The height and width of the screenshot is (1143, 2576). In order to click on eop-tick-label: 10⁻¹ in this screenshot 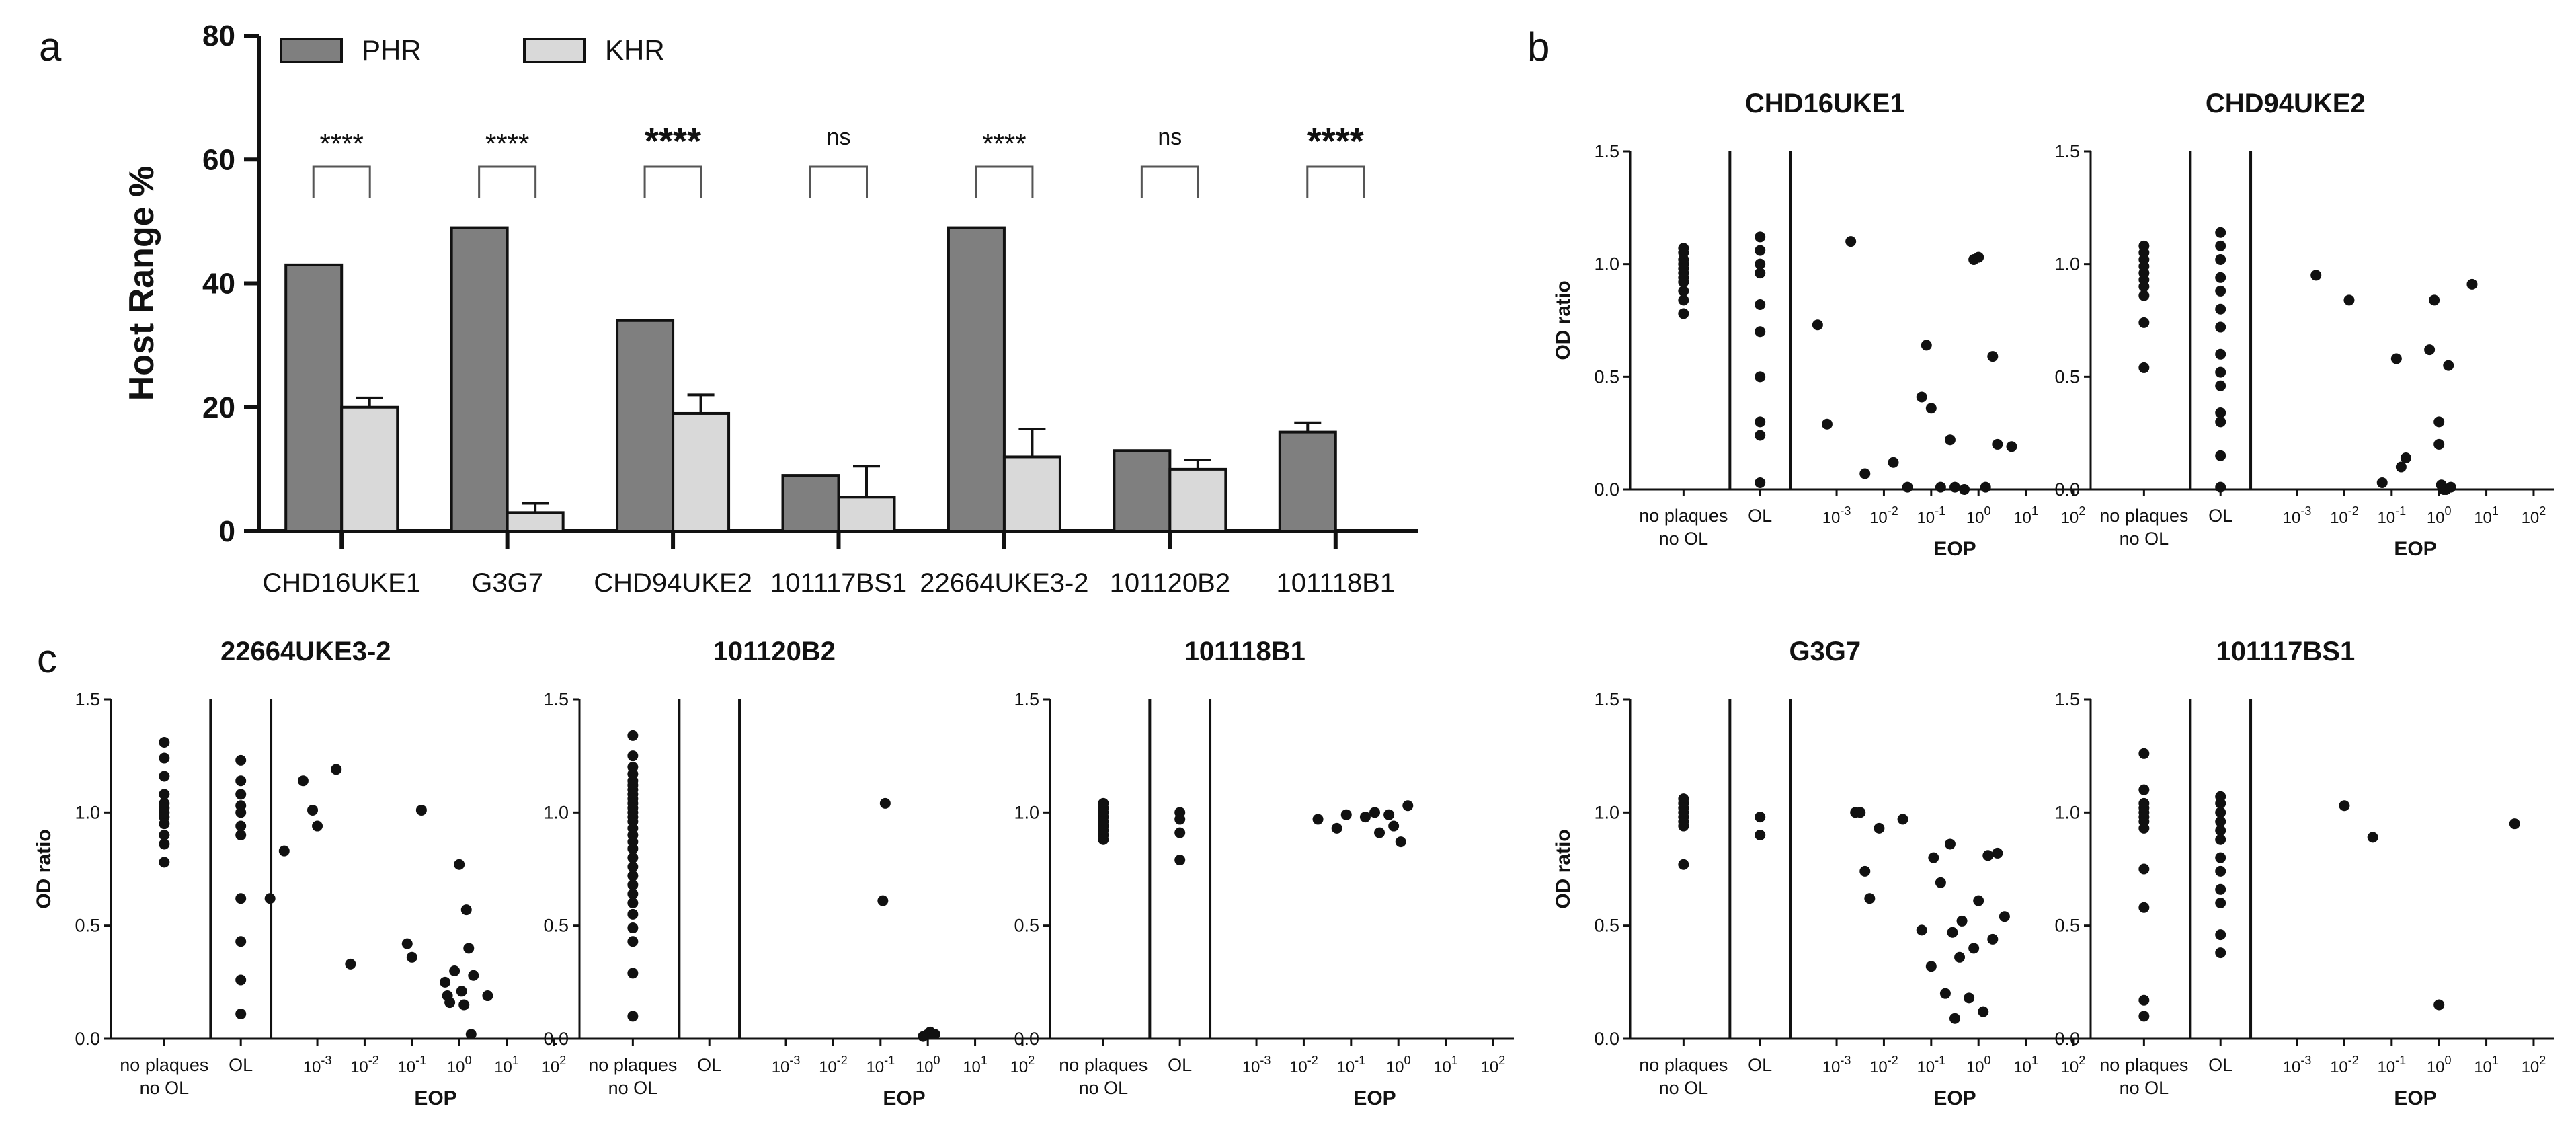, I will do `click(411, 1065)`.